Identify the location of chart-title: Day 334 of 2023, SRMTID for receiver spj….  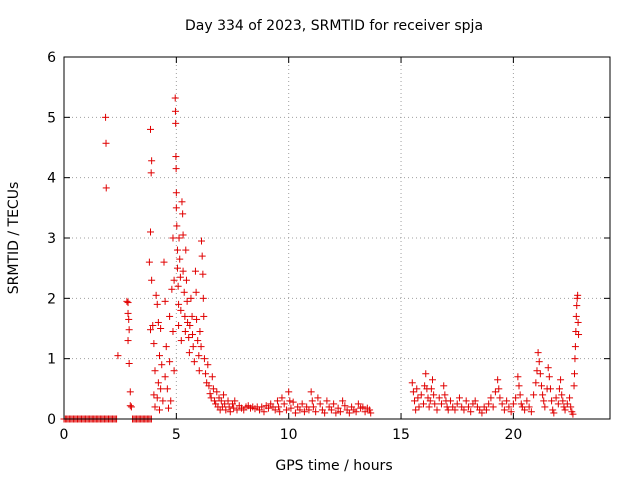
(334, 26).